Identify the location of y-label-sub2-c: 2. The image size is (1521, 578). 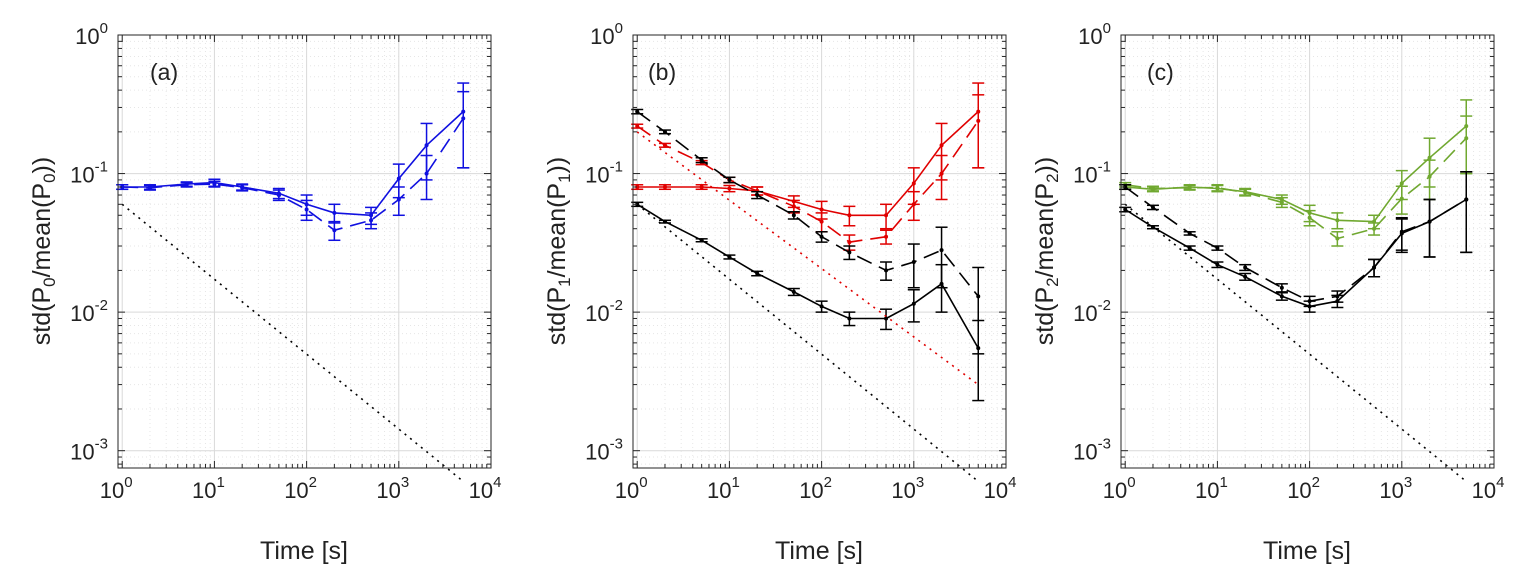
(1052, 177).